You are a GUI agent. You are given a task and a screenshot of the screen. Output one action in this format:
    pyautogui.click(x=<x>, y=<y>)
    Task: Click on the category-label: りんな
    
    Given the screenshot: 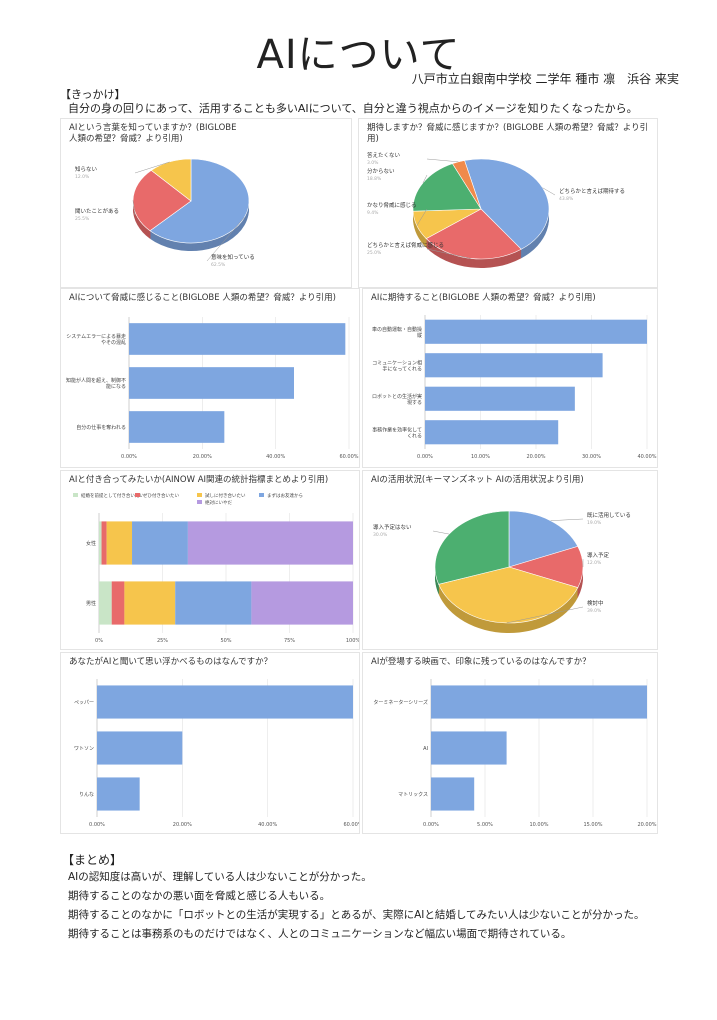 What is the action you would take?
    pyautogui.click(x=86, y=794)
    